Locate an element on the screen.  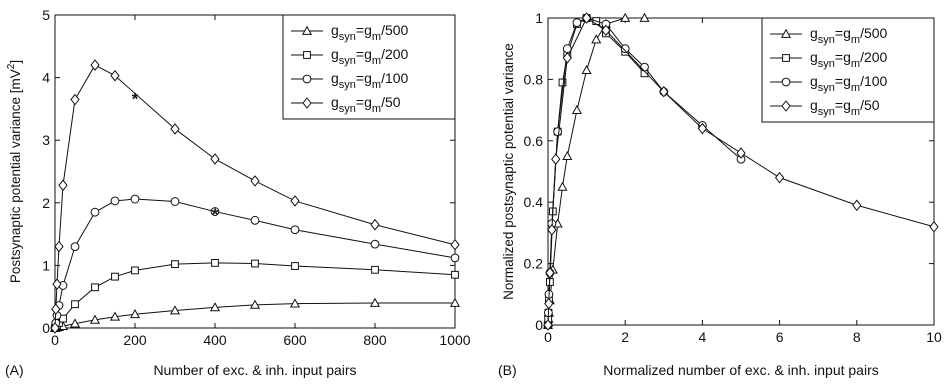
x-tick-label: 1000 is located at coordinates (454, 340).